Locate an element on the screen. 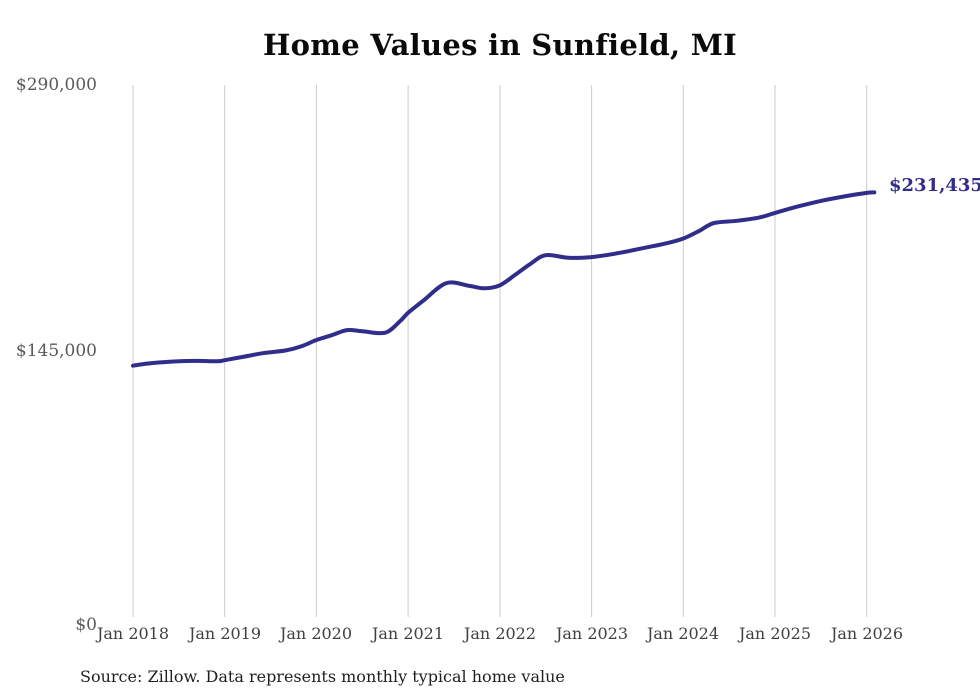  x-axis-label: Jan 2022 is located at coordinates (500, 633).